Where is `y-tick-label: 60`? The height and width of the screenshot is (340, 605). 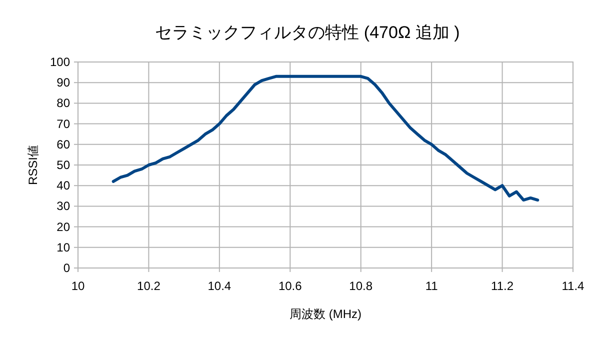 y-tick-label: 60 is located at coordinates (63, 144).